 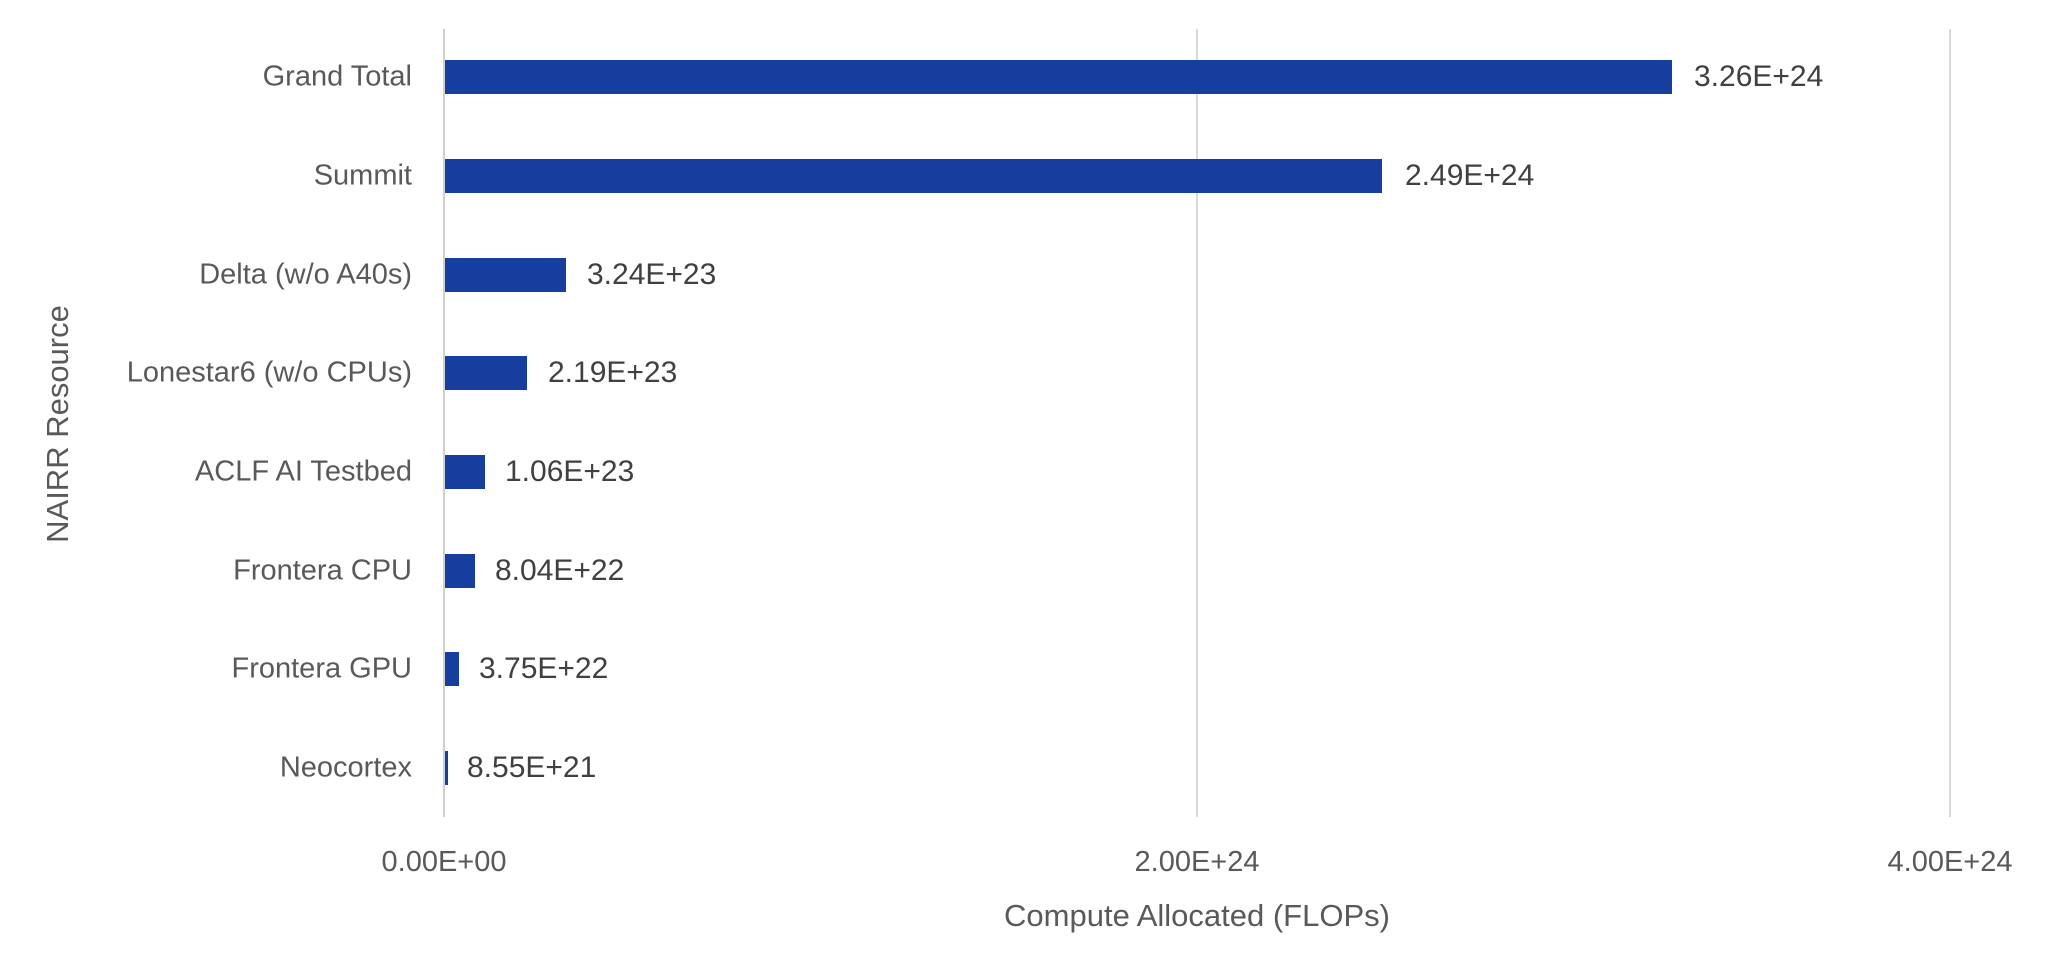 I want to click on value-label: 1.06E+23, so click(x=570, y=471).